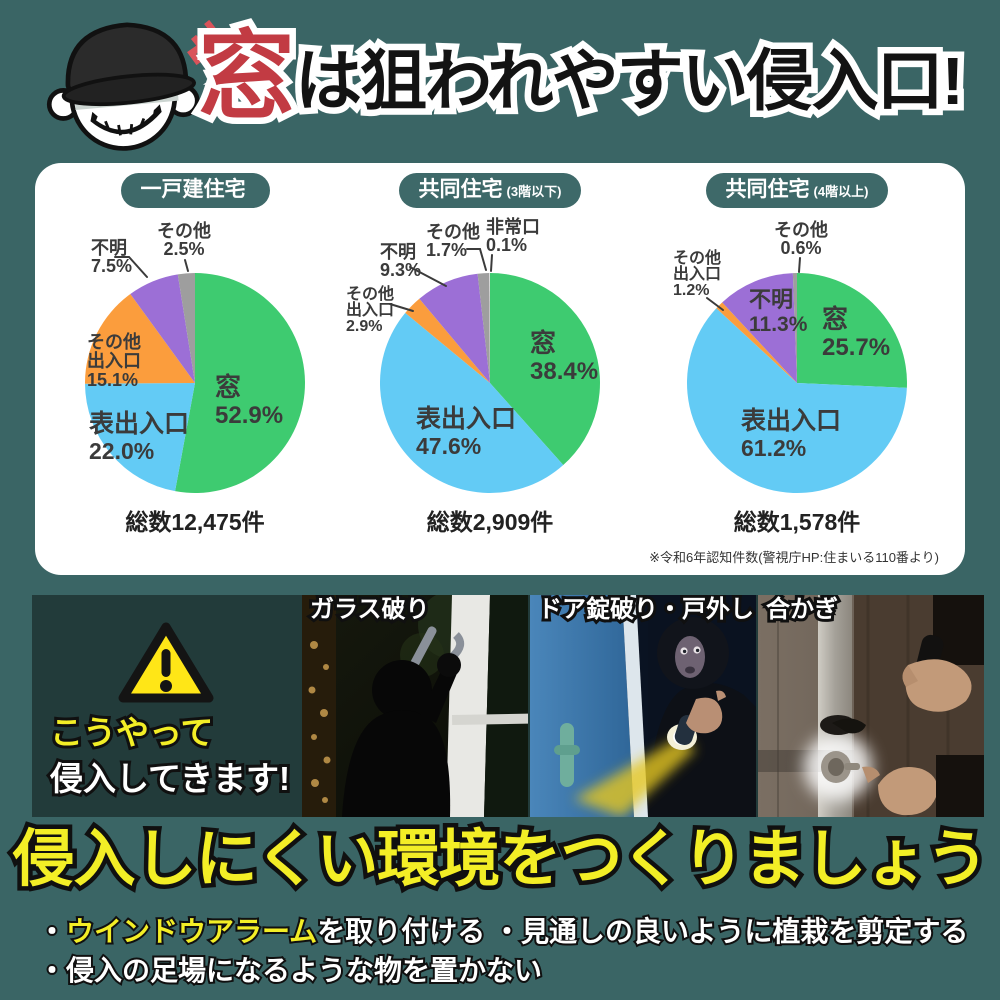 The image size is (1000, 1000). I want to click on title-rest-text: は狙われやすい侵入口!, so click(629, 82).